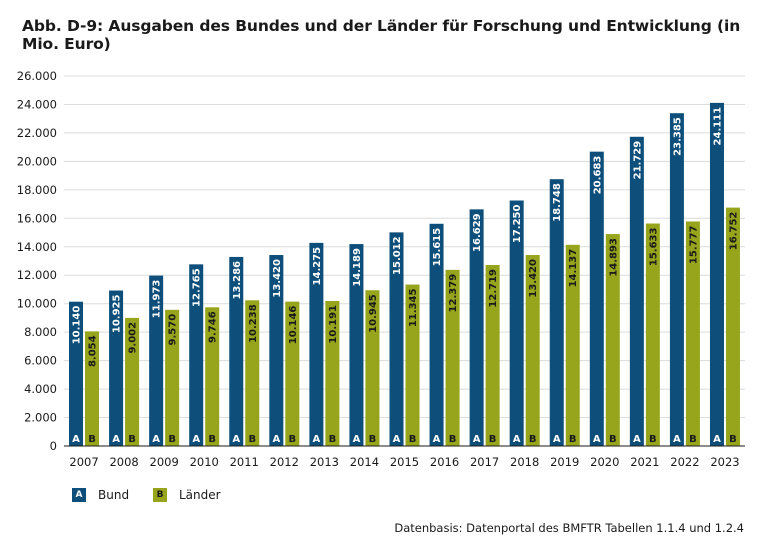 The width and height of the screenshot is (766, 555). What do you see at coordinates (484, 462) in the screenshot?
I see `x-tick-label: 2017` at bounding box center [484, 462].